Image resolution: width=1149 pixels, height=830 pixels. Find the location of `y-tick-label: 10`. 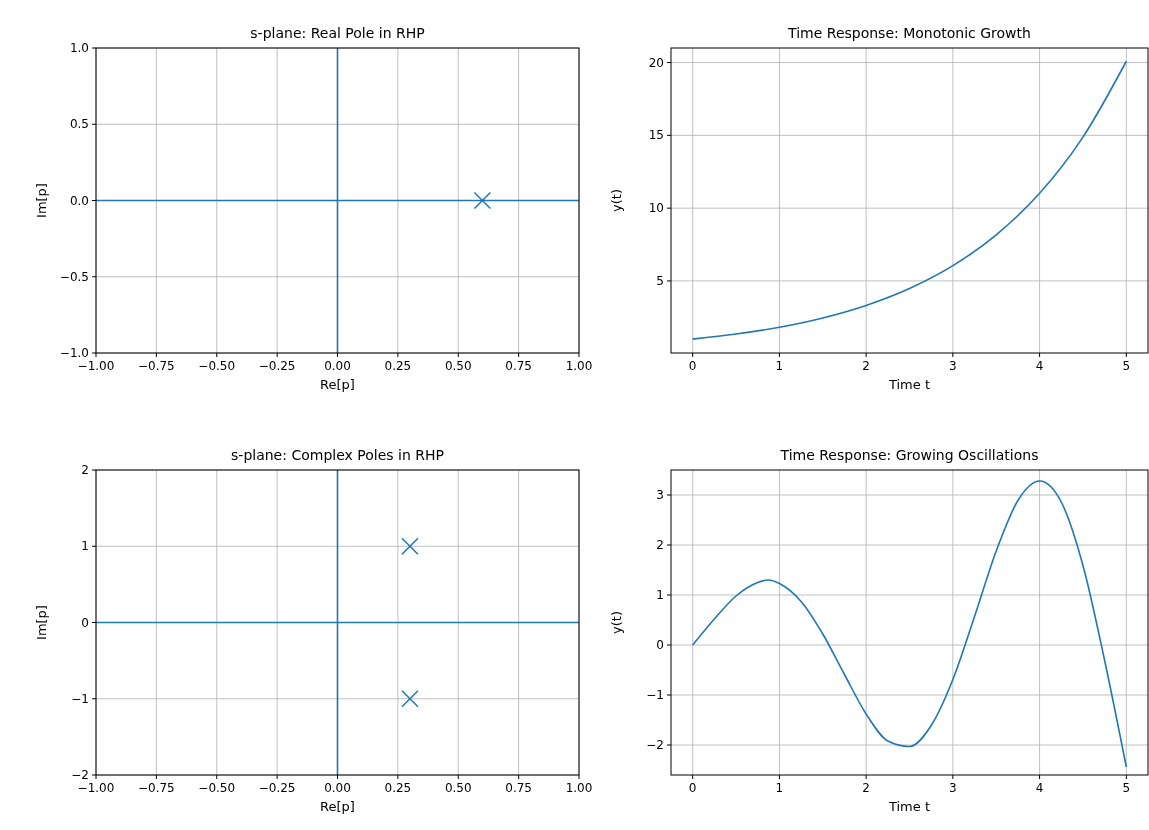

y-tick-label: 10 is located at coordinates (656, 208).